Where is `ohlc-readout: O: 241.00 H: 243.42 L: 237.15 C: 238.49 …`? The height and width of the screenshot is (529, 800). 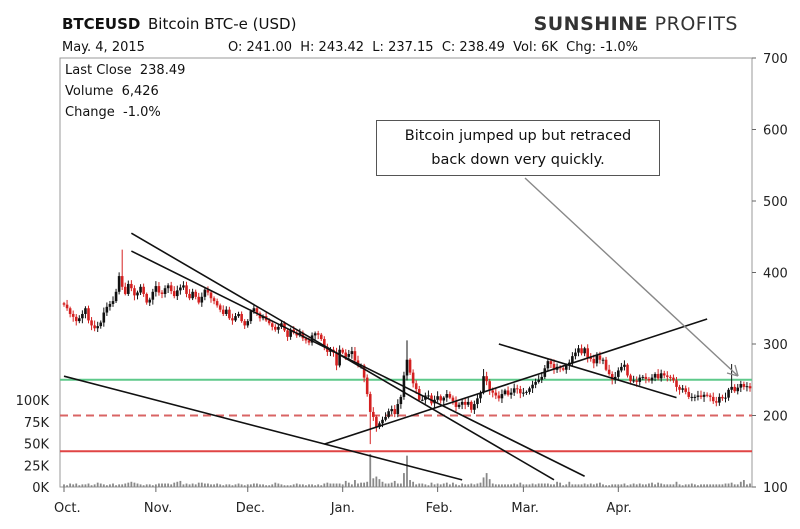
ohlc-readout: O: 241.00 H: 243.42 L: 237.15 C: 238.49 … is located at coordinates (433, 47).